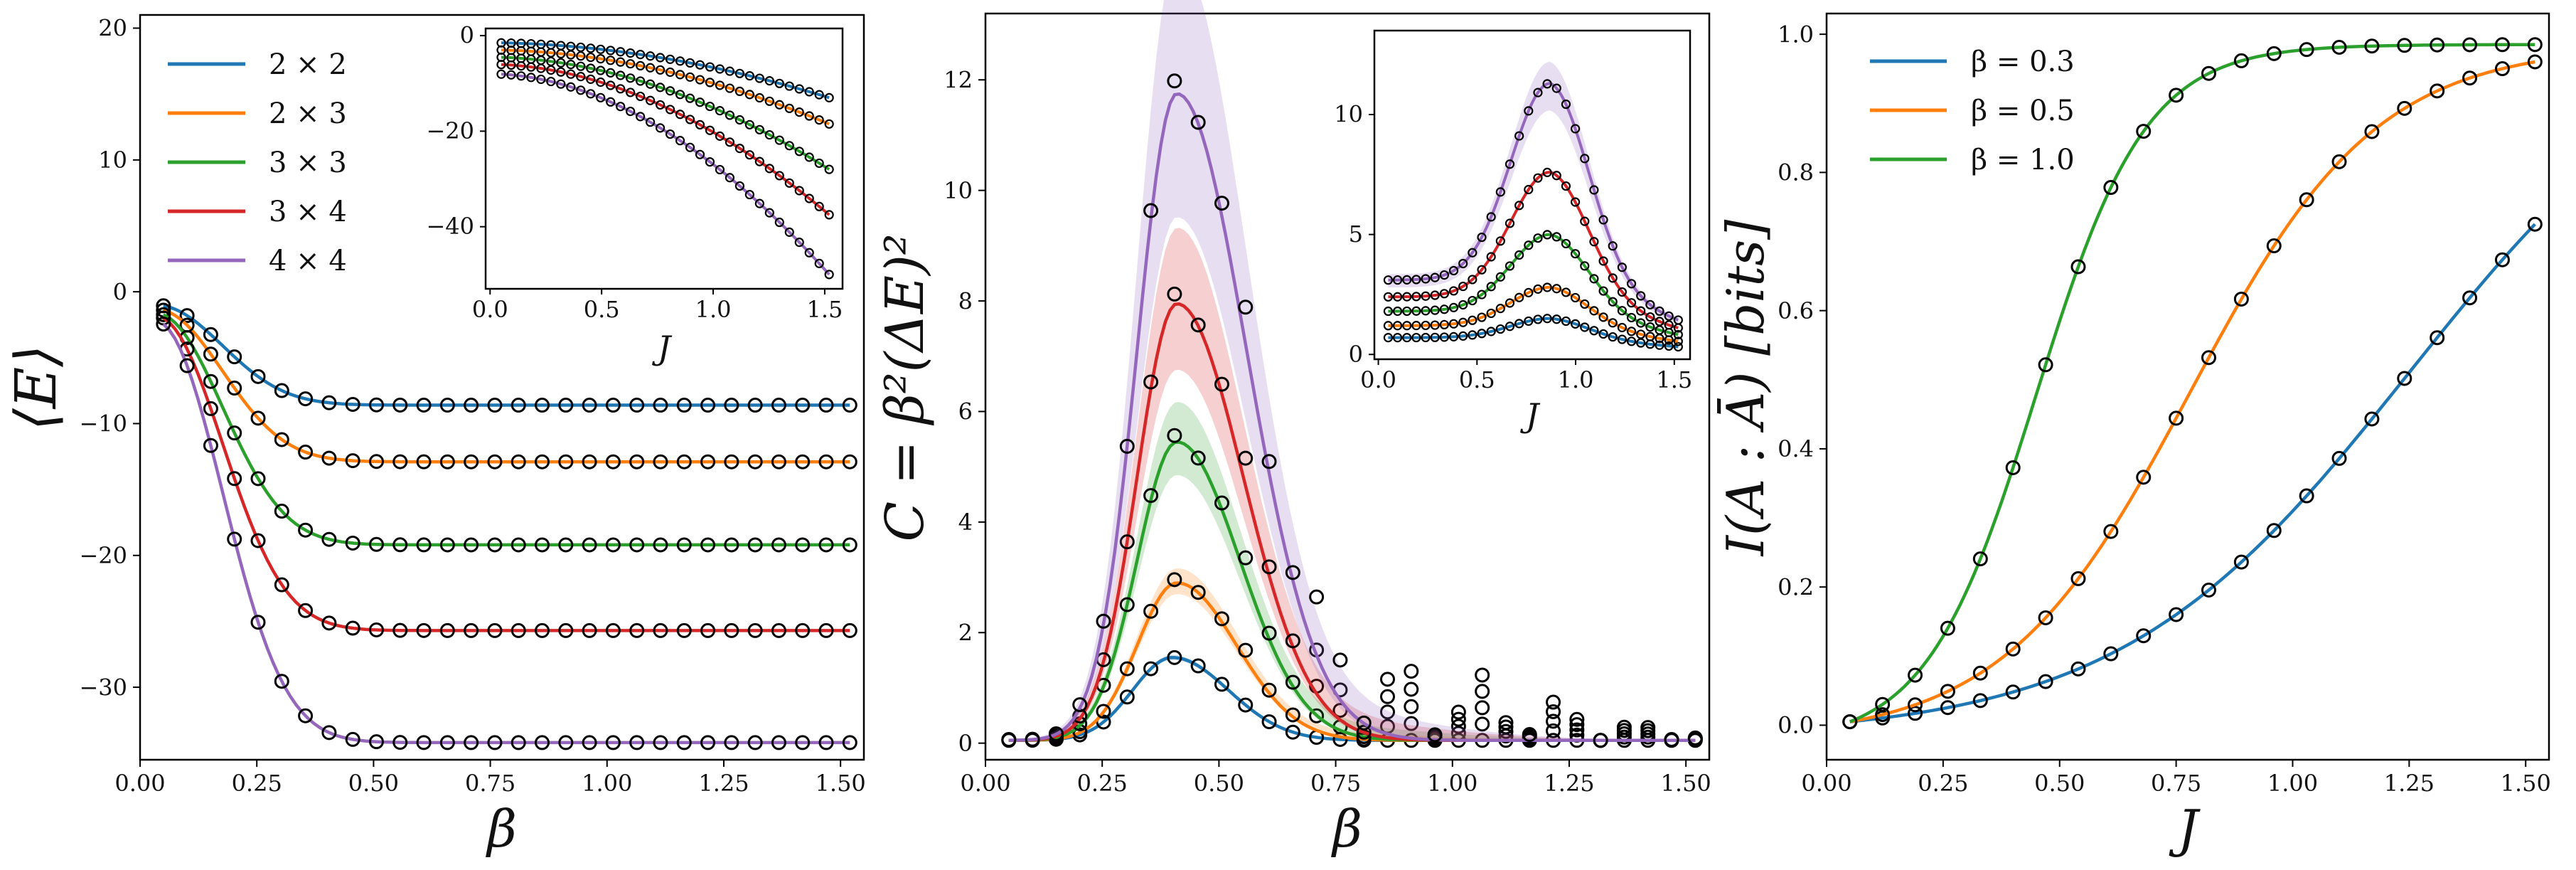  I want to click on y-axis-label: I(A : Ā) [bits], so click(1745, 388).